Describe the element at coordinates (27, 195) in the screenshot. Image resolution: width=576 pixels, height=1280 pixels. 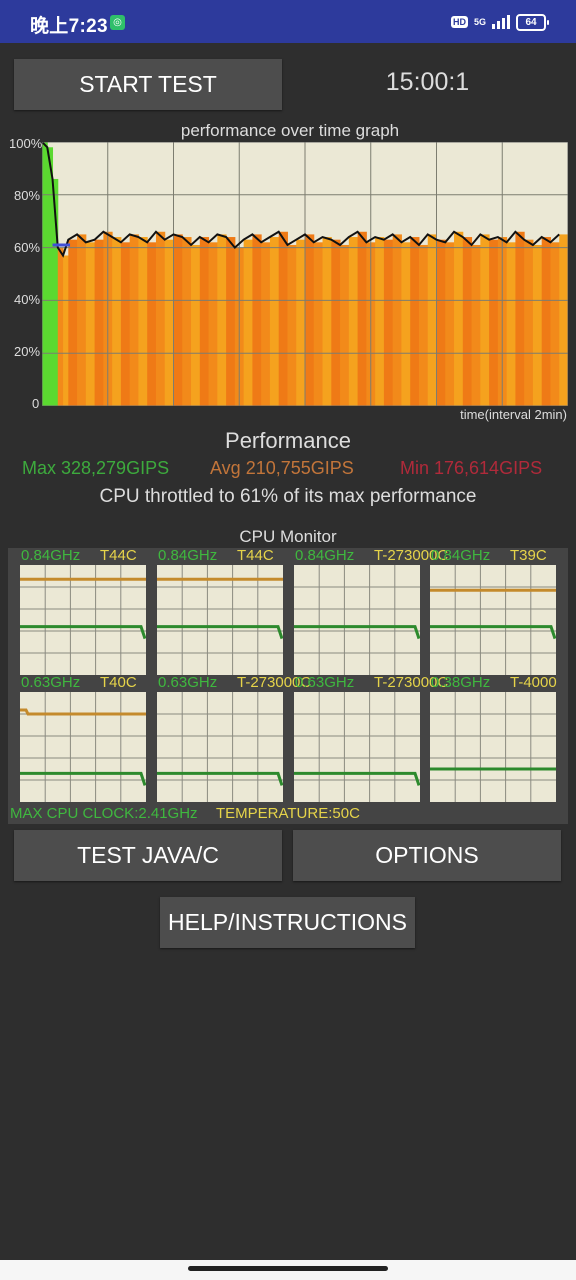
I see `y-tick-label: 80%` at that location.